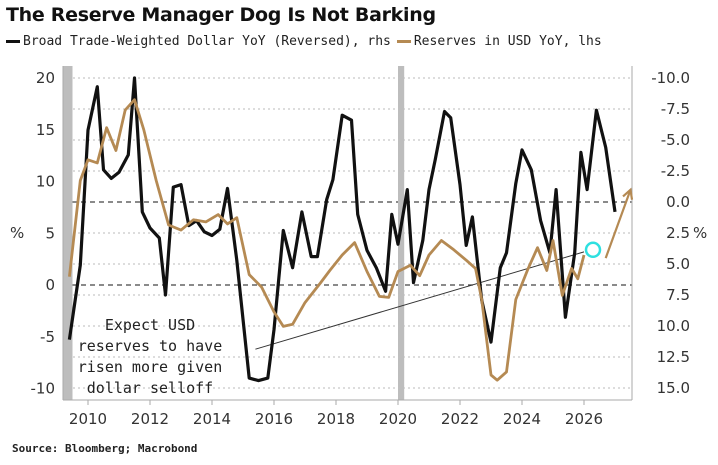 This screenshot has width=718, height=465. What do you see at coordinates (13, 41) in the screenshot?
I see `legend-swatch-dollar` at bounding box center [13, 41].